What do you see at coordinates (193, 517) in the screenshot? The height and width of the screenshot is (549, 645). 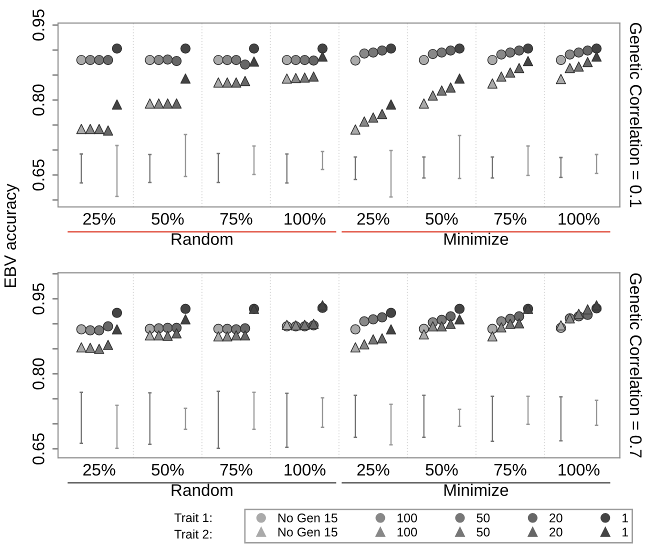 I see `text: Trait 1:` at bounding box center [193, 517].